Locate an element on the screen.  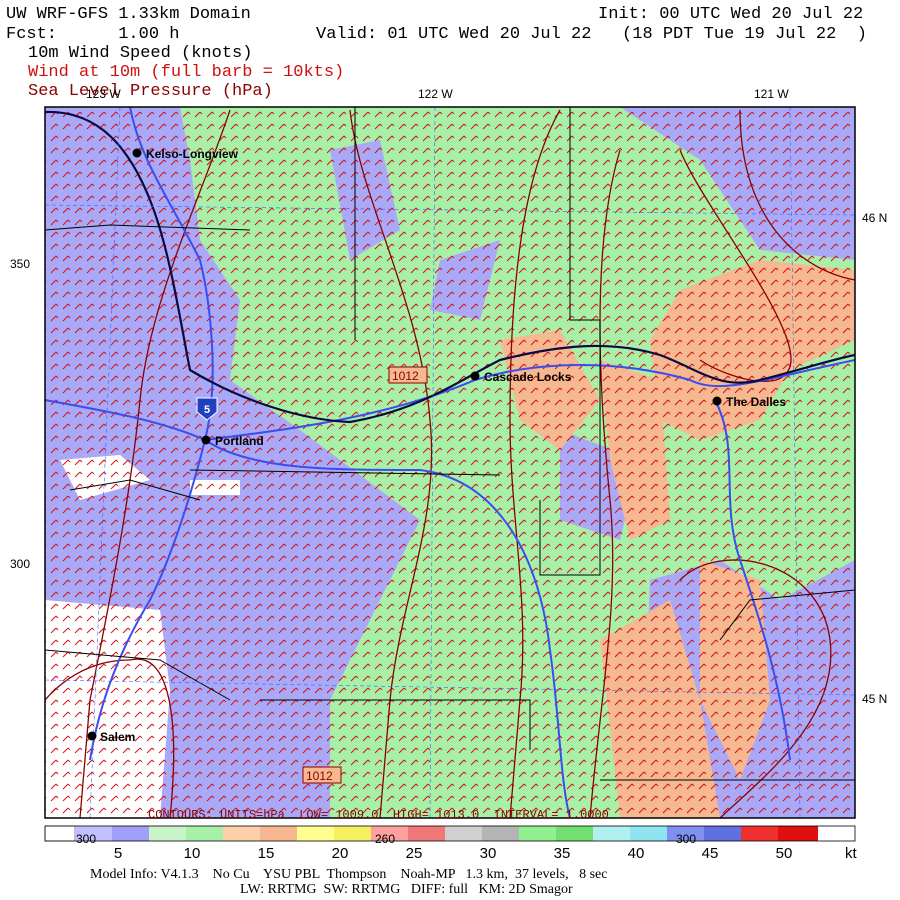
grid-label: 350 is located at coordinates (20, 264).